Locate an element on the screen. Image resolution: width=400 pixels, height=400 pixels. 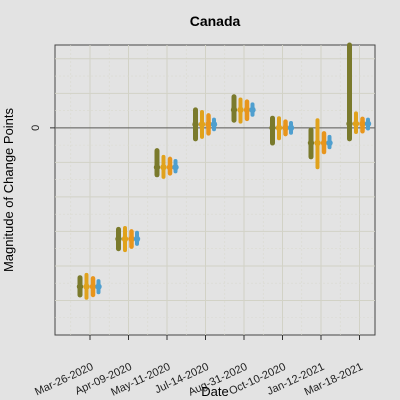
chart-title: Canada is located at coordinates (215, 21).